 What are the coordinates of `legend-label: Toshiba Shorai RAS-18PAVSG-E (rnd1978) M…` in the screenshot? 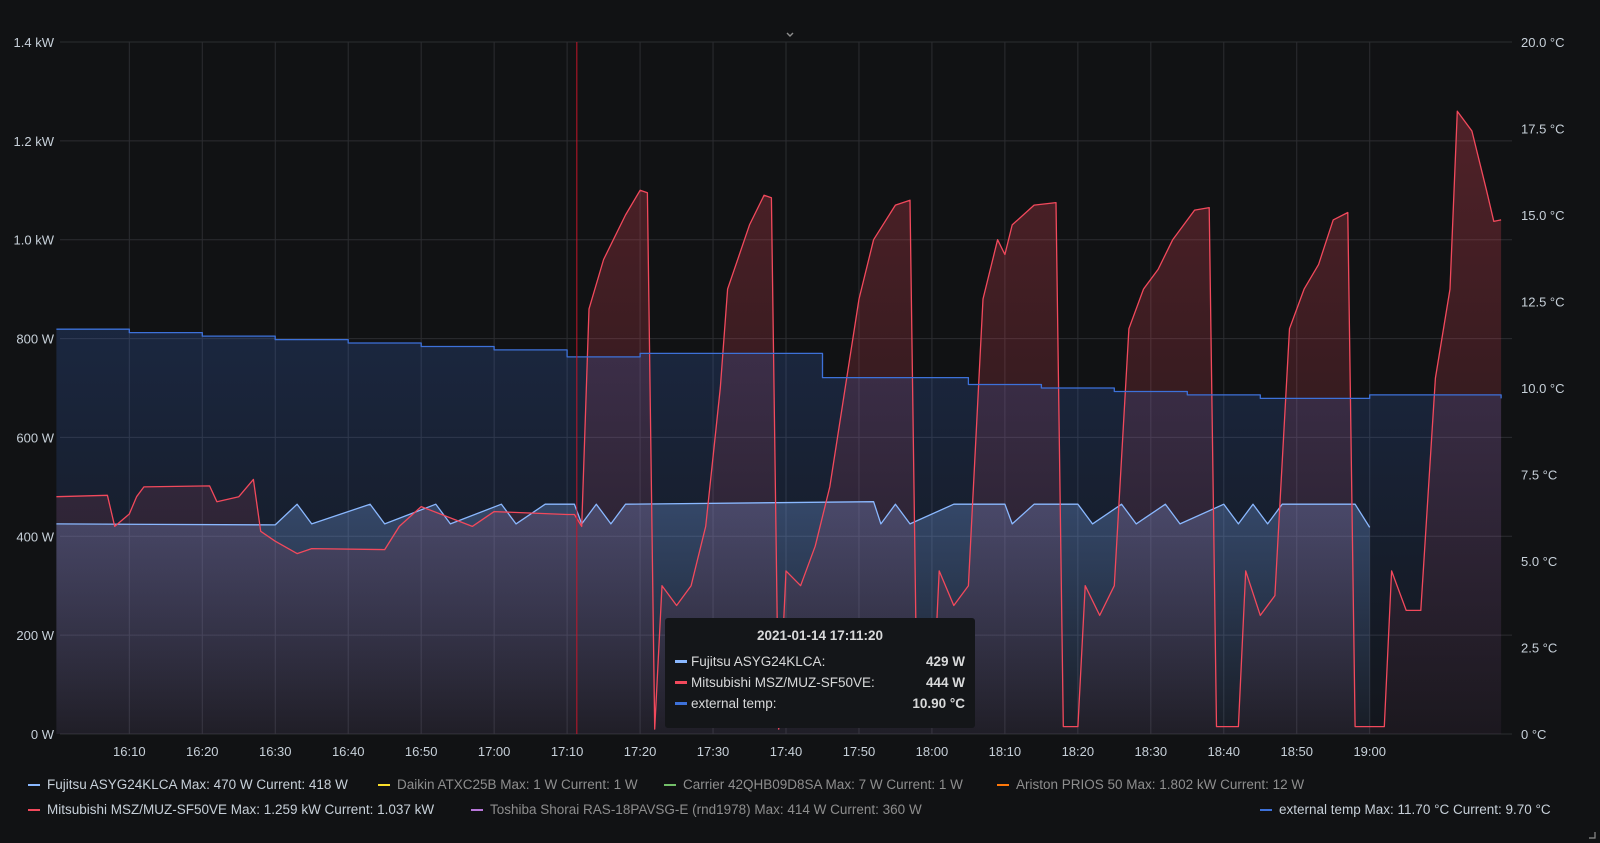 It's located at (706, 809).